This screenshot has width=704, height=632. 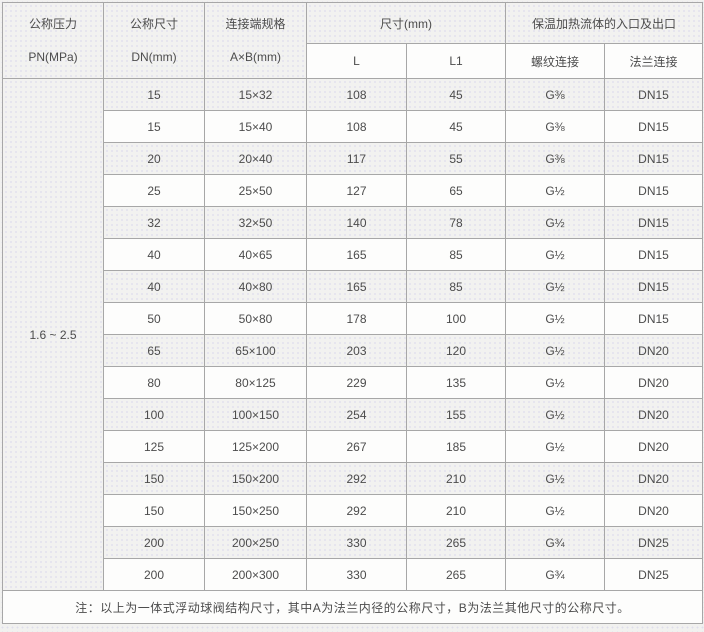 What do you see at coordinates (456, 158) in the screenshot?
I see `cell-l1: 55` at bounding box center [456, 158].